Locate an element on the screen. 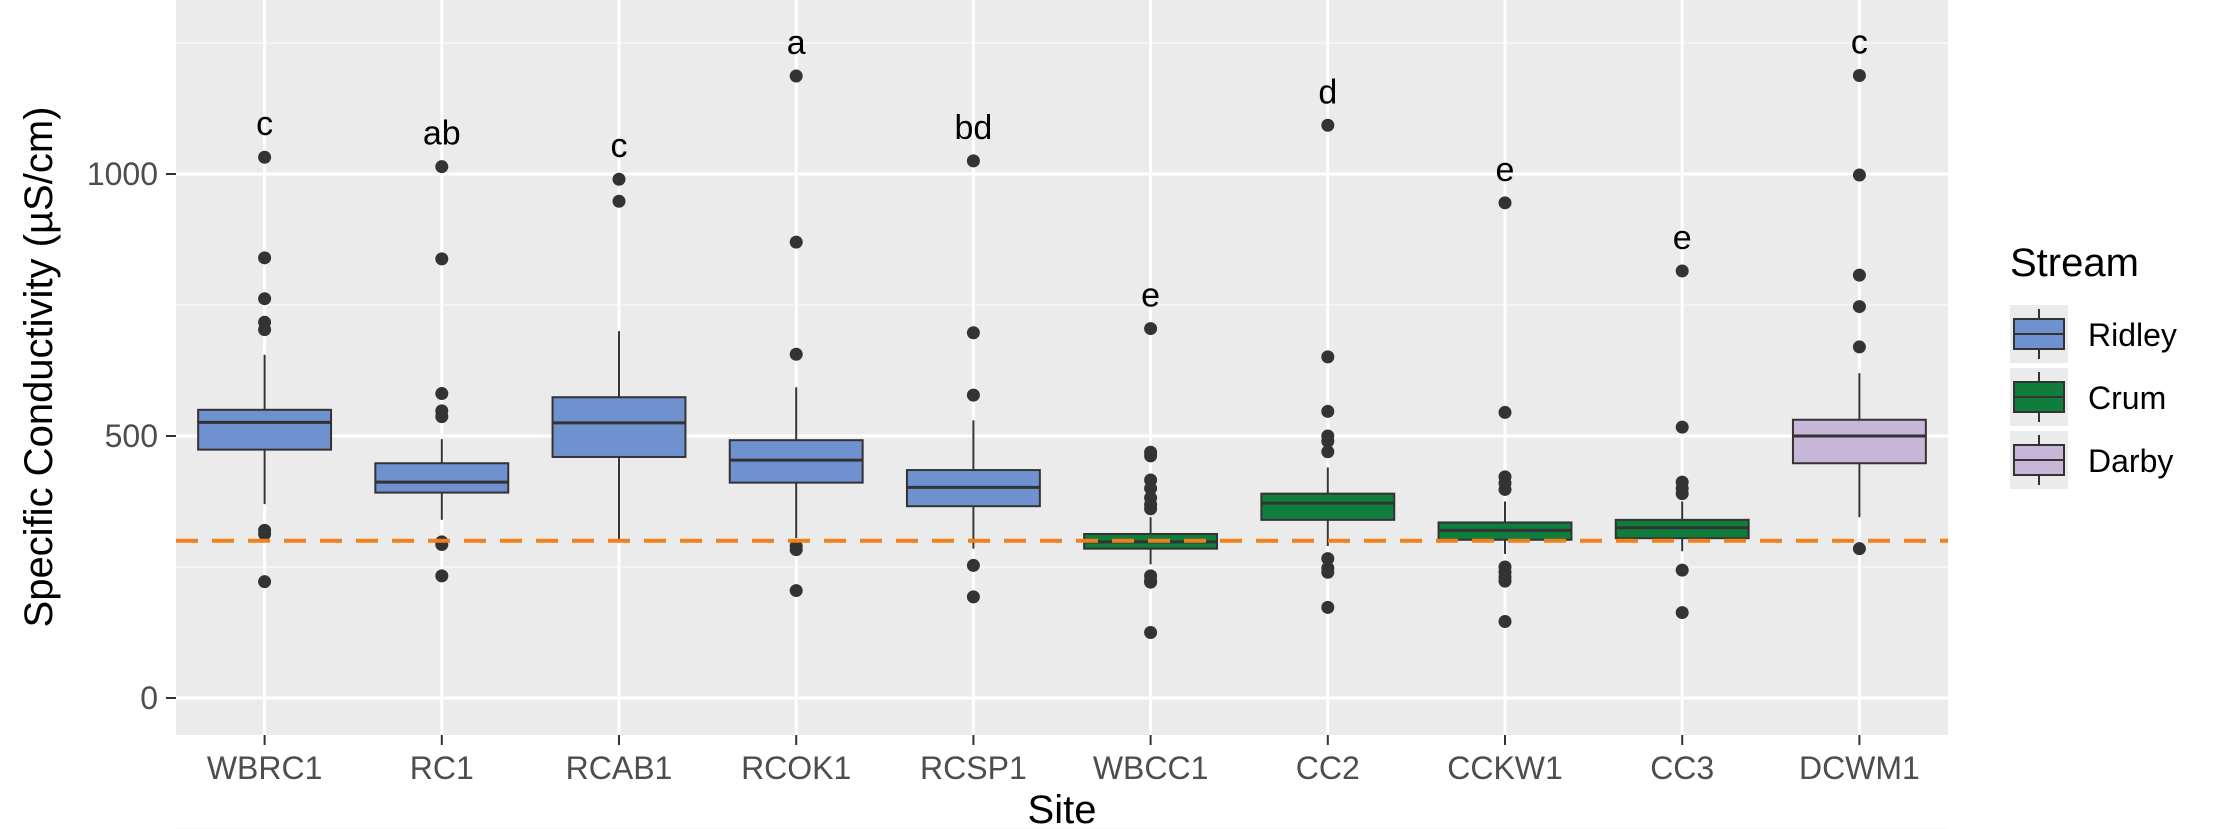  x-tick-label: WBCC1 is located at coordinates (1151, 768).